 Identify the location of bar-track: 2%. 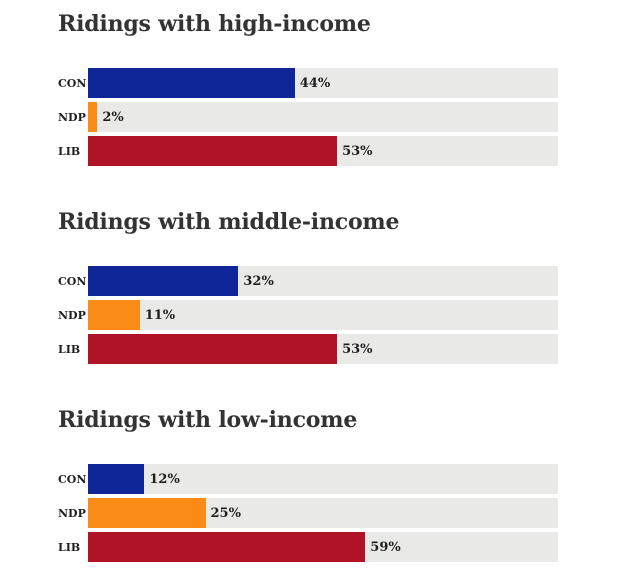
(323, 117).